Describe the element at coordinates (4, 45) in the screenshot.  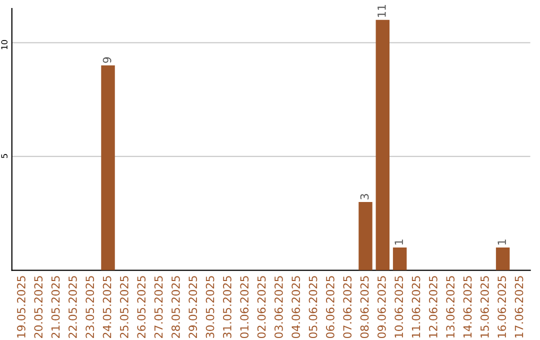
I see `y-tick-label: 10` at that location.